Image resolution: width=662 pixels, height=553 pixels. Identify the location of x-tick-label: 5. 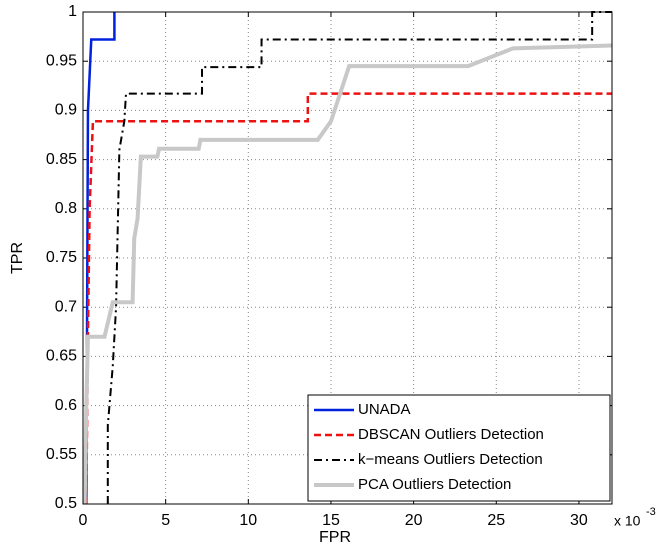
(165, 520).